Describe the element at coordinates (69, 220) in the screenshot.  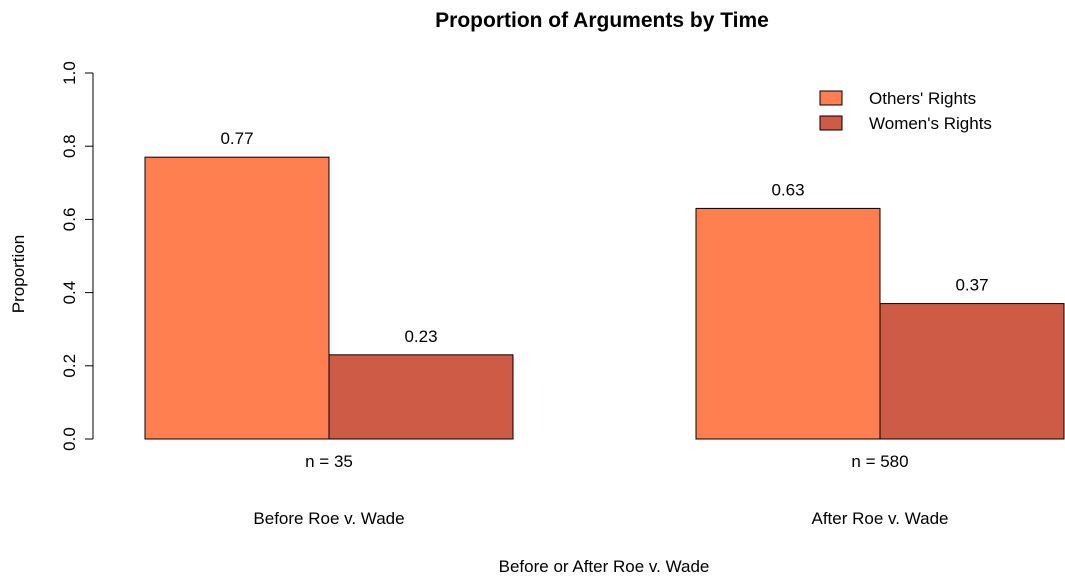
I see `y-tick-label: 0.6` at that location.